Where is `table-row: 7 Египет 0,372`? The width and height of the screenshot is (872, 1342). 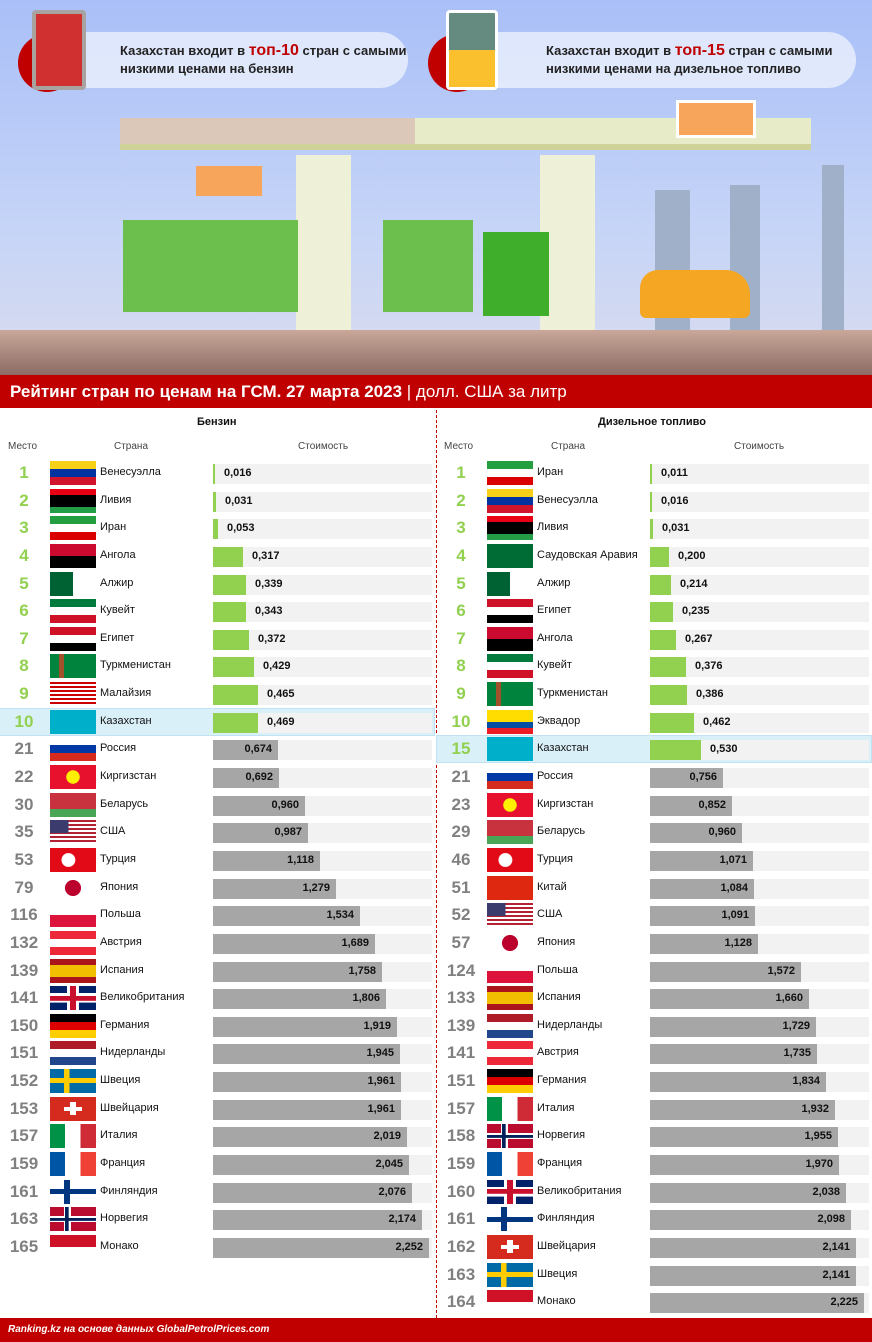 table-row: 7 Египет 0,372 is located at coordinates (217, 639).